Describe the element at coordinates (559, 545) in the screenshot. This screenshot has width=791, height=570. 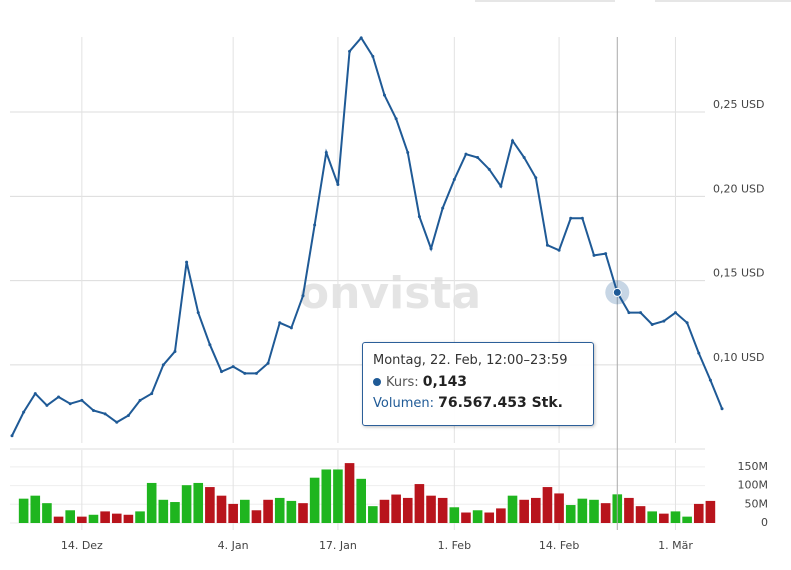
I see `x-tick-label: 14. Feb` at that location.